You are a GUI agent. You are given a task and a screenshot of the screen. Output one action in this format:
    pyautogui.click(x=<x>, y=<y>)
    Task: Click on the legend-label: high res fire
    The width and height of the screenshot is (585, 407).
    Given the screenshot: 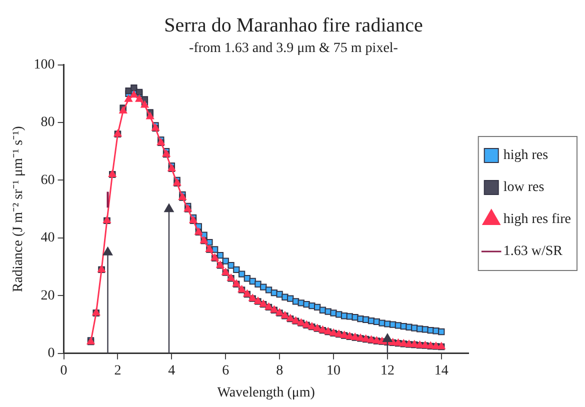 What is the action you would take?
    pyautogui.click(x=537, y=220)
    